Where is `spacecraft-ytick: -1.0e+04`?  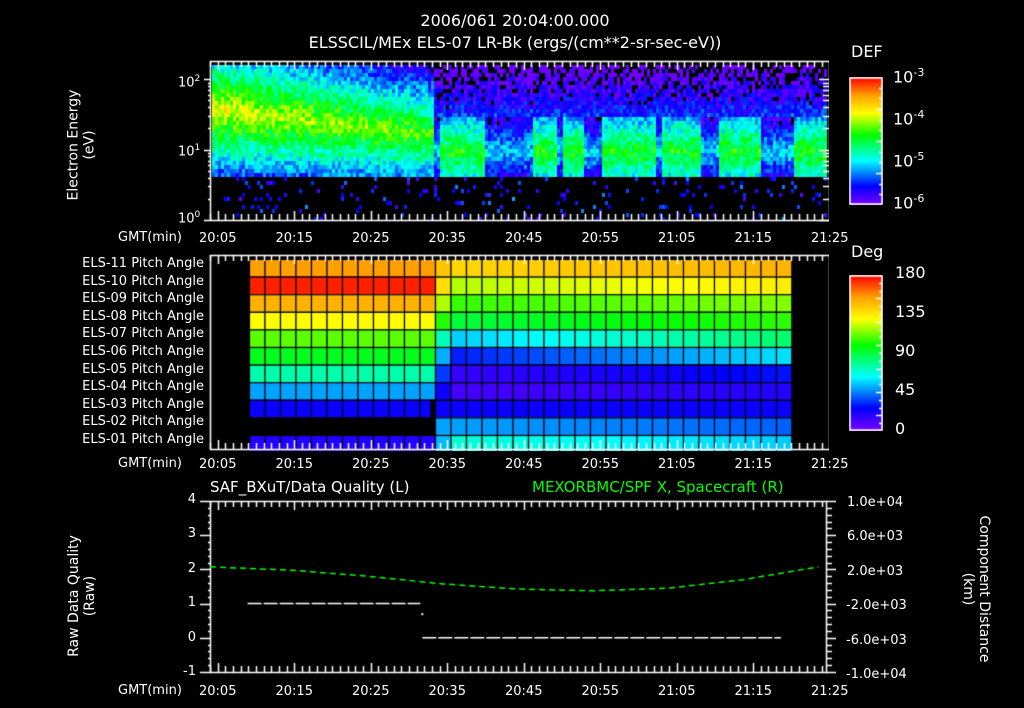 spacecraft-ytick: -1.0e+04 is located at coordinates (876, 674).